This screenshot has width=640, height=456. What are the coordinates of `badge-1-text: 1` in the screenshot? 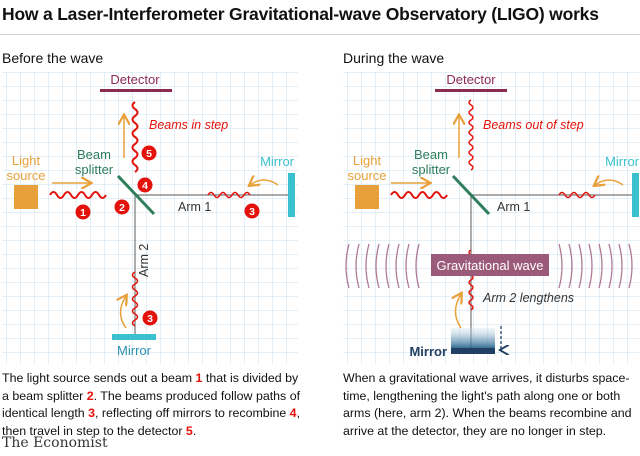 It's located at (83, 213).